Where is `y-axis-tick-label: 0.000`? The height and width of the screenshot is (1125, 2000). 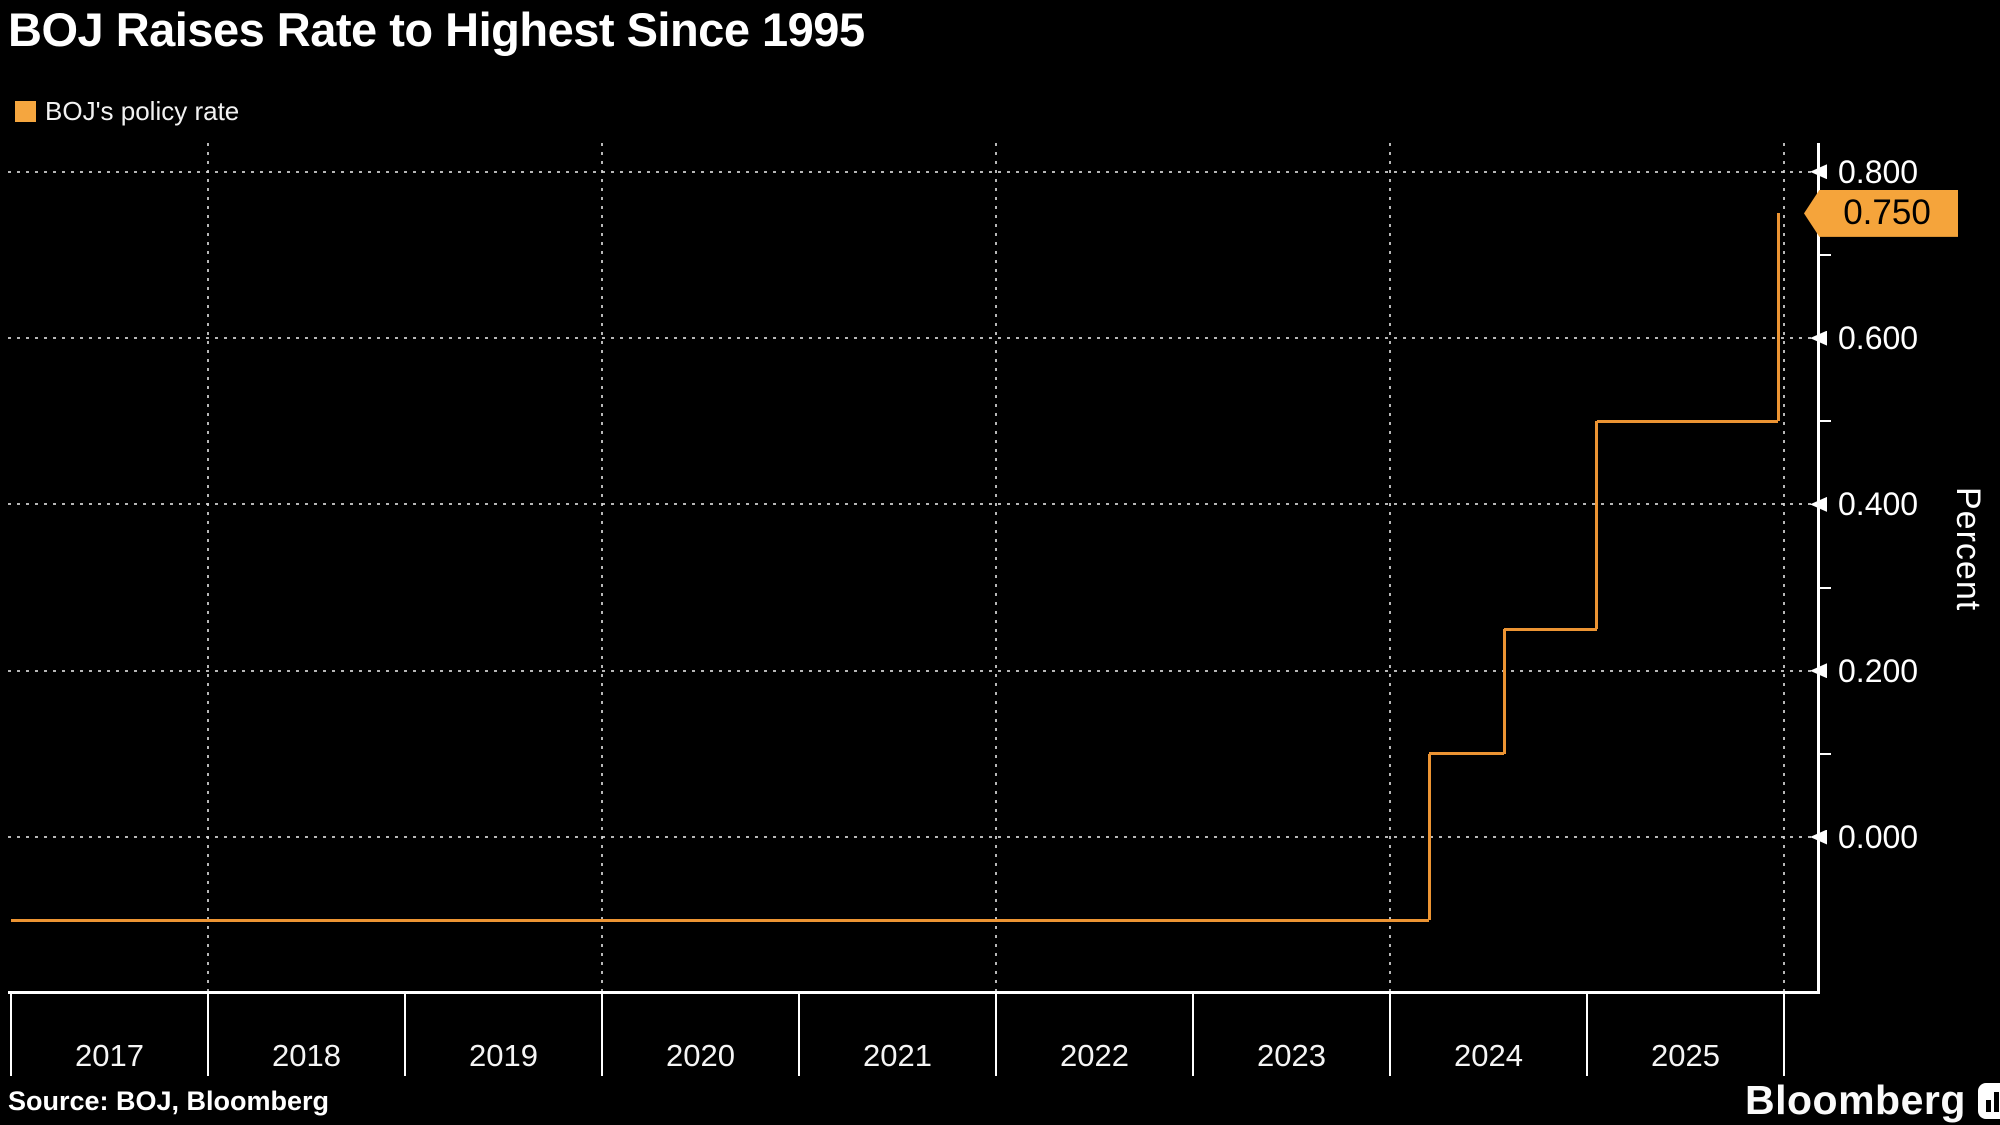 y-axis-tick-label: 0.000 is located at coordinates (1878, 837).